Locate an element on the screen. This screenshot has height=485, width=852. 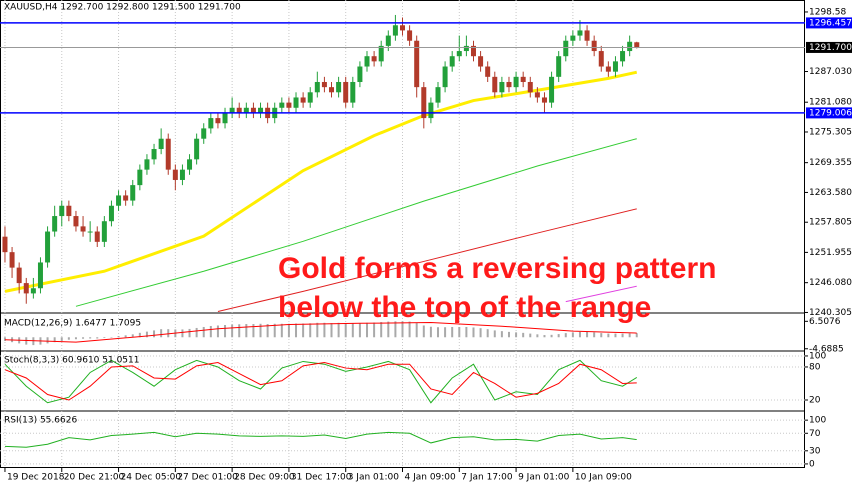
y-tick-label: 1298.58 is located at coordinates (827, 12).